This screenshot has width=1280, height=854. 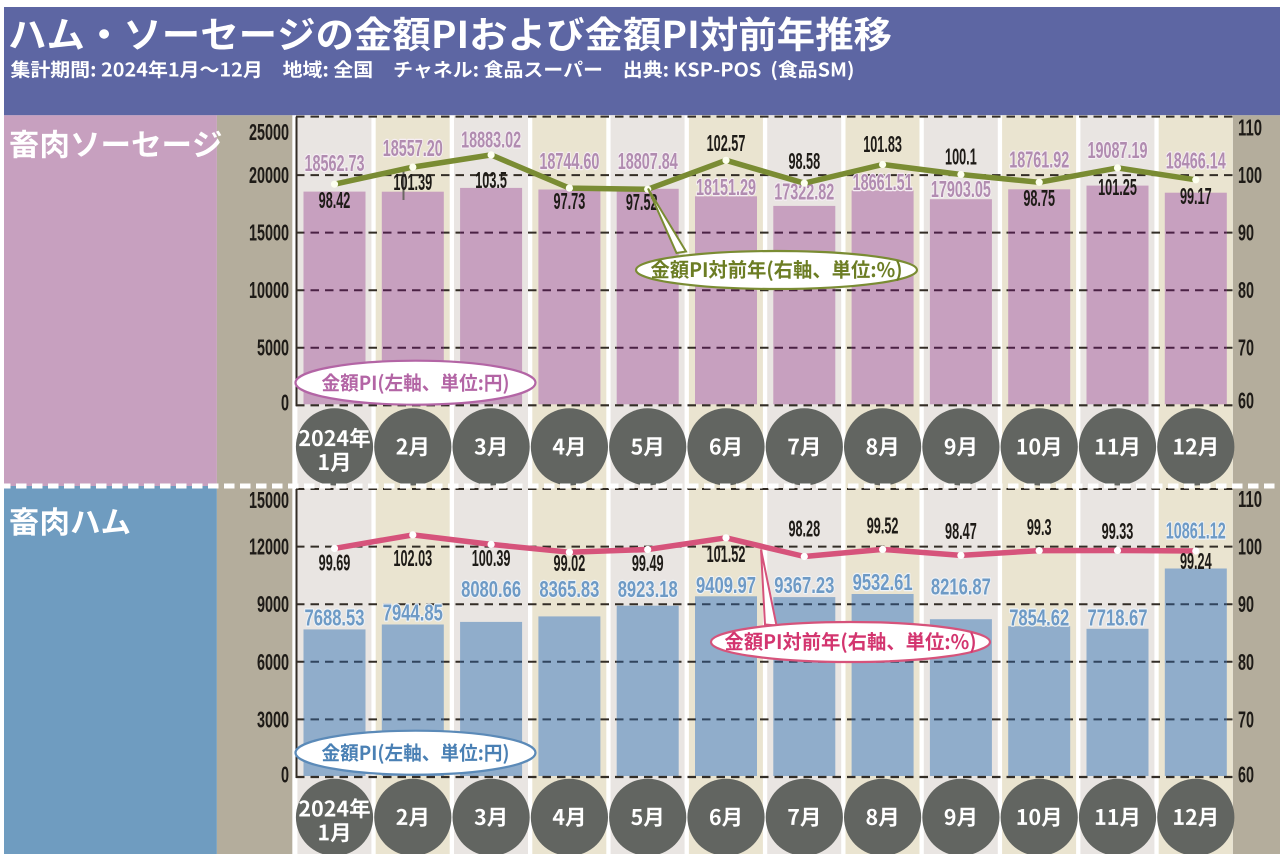 What do you see at coordinates (491, 180) in the screenshot?
I see `svg-text: 103.5` at bounding box center [491, 180].